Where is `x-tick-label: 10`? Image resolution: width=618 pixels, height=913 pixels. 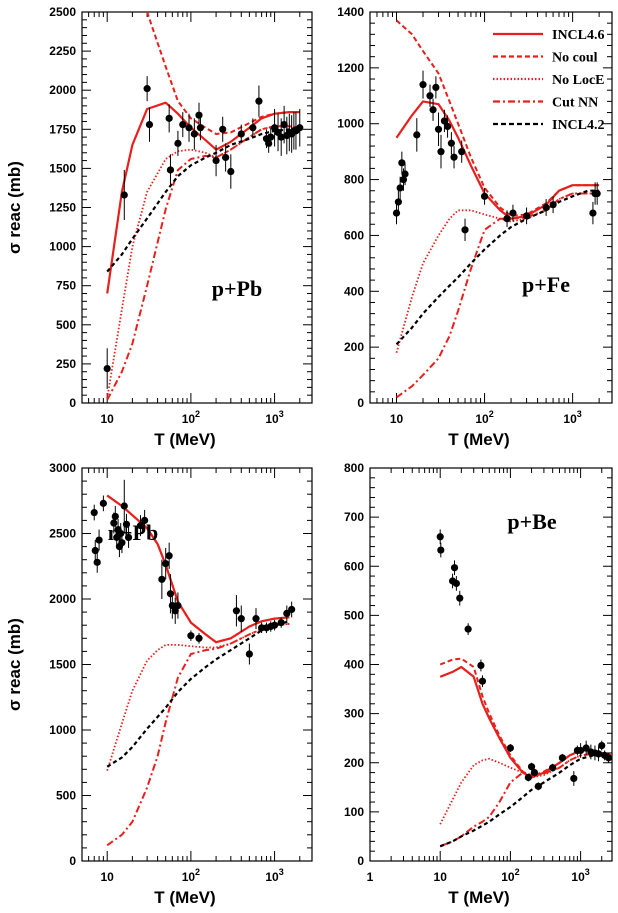
x-tick-label: 10 is located at coordinates (397, 419).